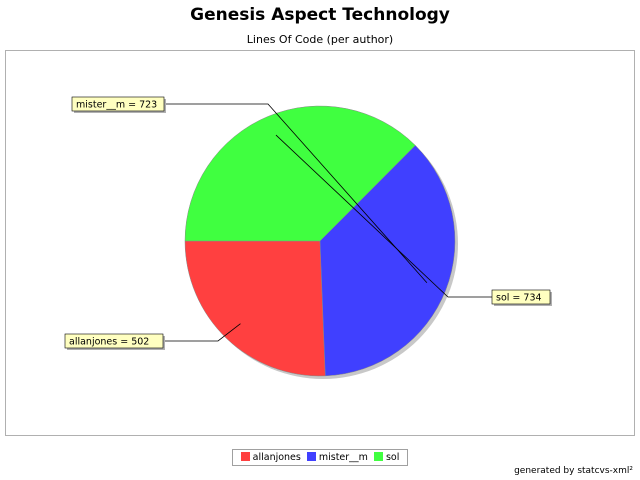 Image resolution: width=640 pixels, height=480 pixels. Describe the element at coordinates (202, 332) in the screenshot. I see `leader-line-allanjones` at that location.